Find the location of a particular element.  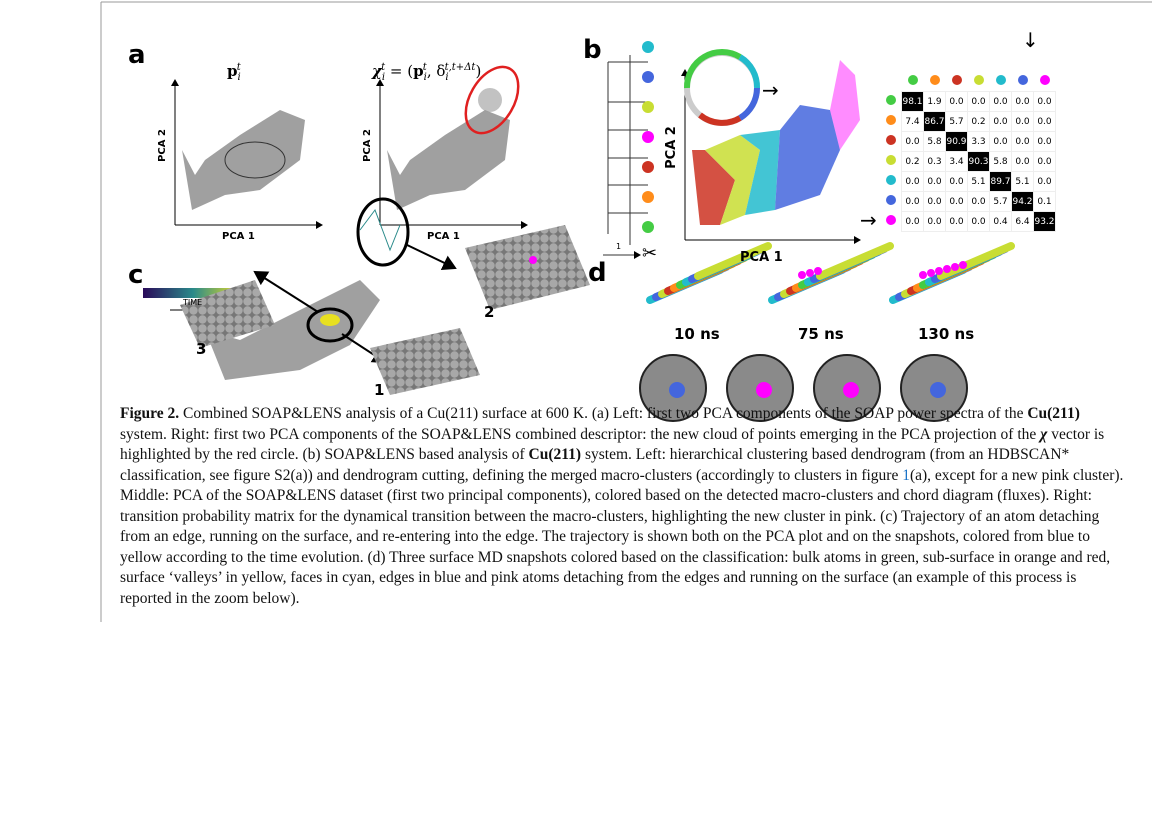

matrix-cell: 1.9 is located at coordinates (934, 101).